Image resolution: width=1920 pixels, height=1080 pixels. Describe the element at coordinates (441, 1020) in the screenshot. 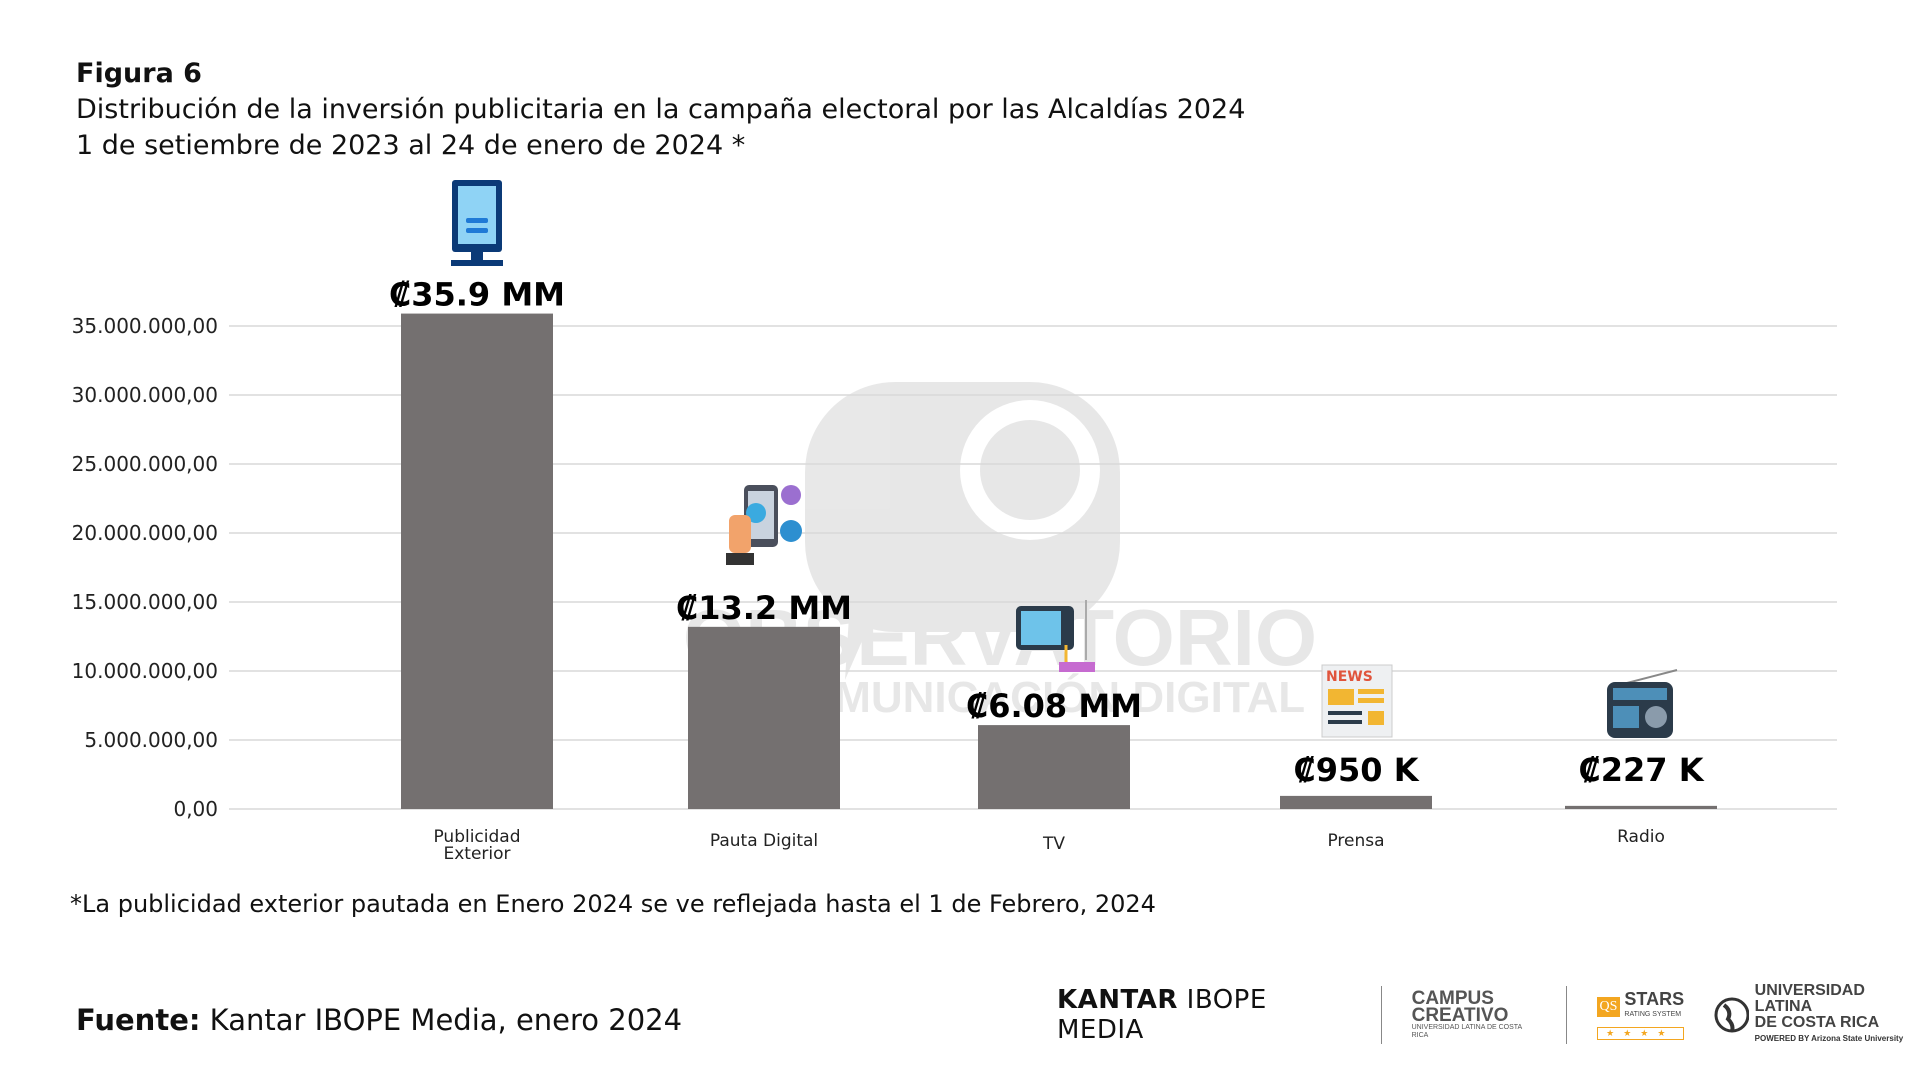

I see `source-text: Kantar IBOPE Media, enero 2024` at that location.